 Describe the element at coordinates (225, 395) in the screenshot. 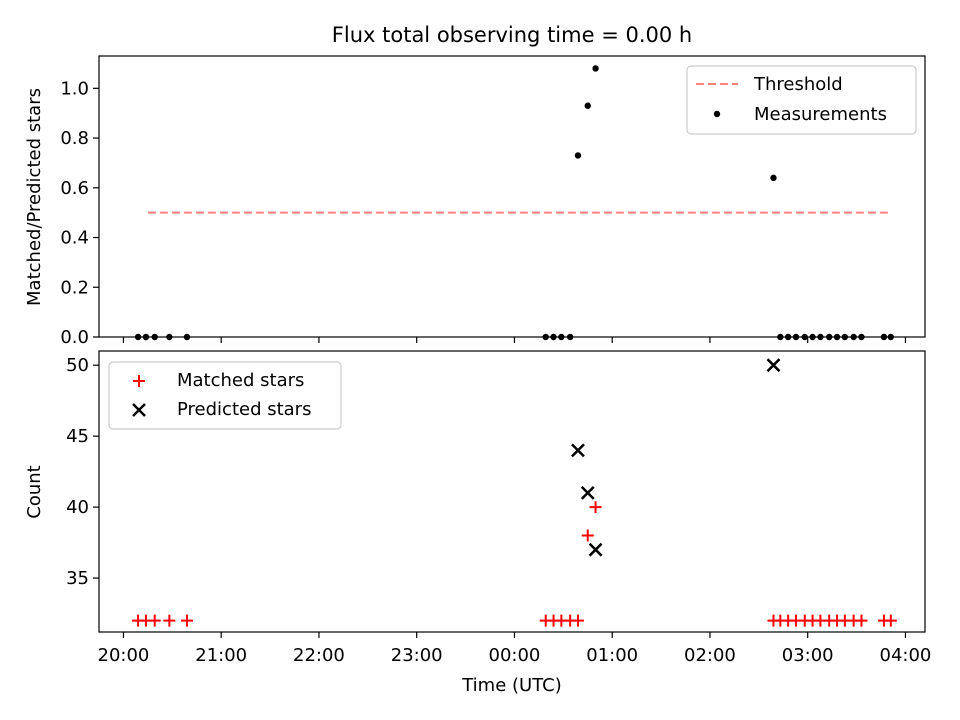

I see `bottom-legend-box` at that location.